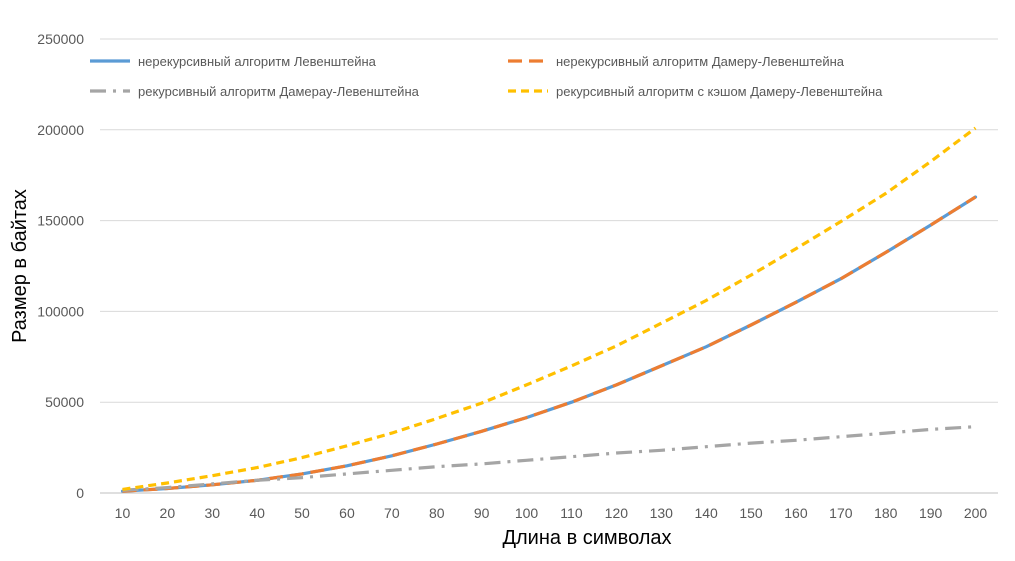 The image size is (1015, 561). Describe the element at coordinates (886, 513) in the screenshot. I see `x-tick-label: 180` at that location.